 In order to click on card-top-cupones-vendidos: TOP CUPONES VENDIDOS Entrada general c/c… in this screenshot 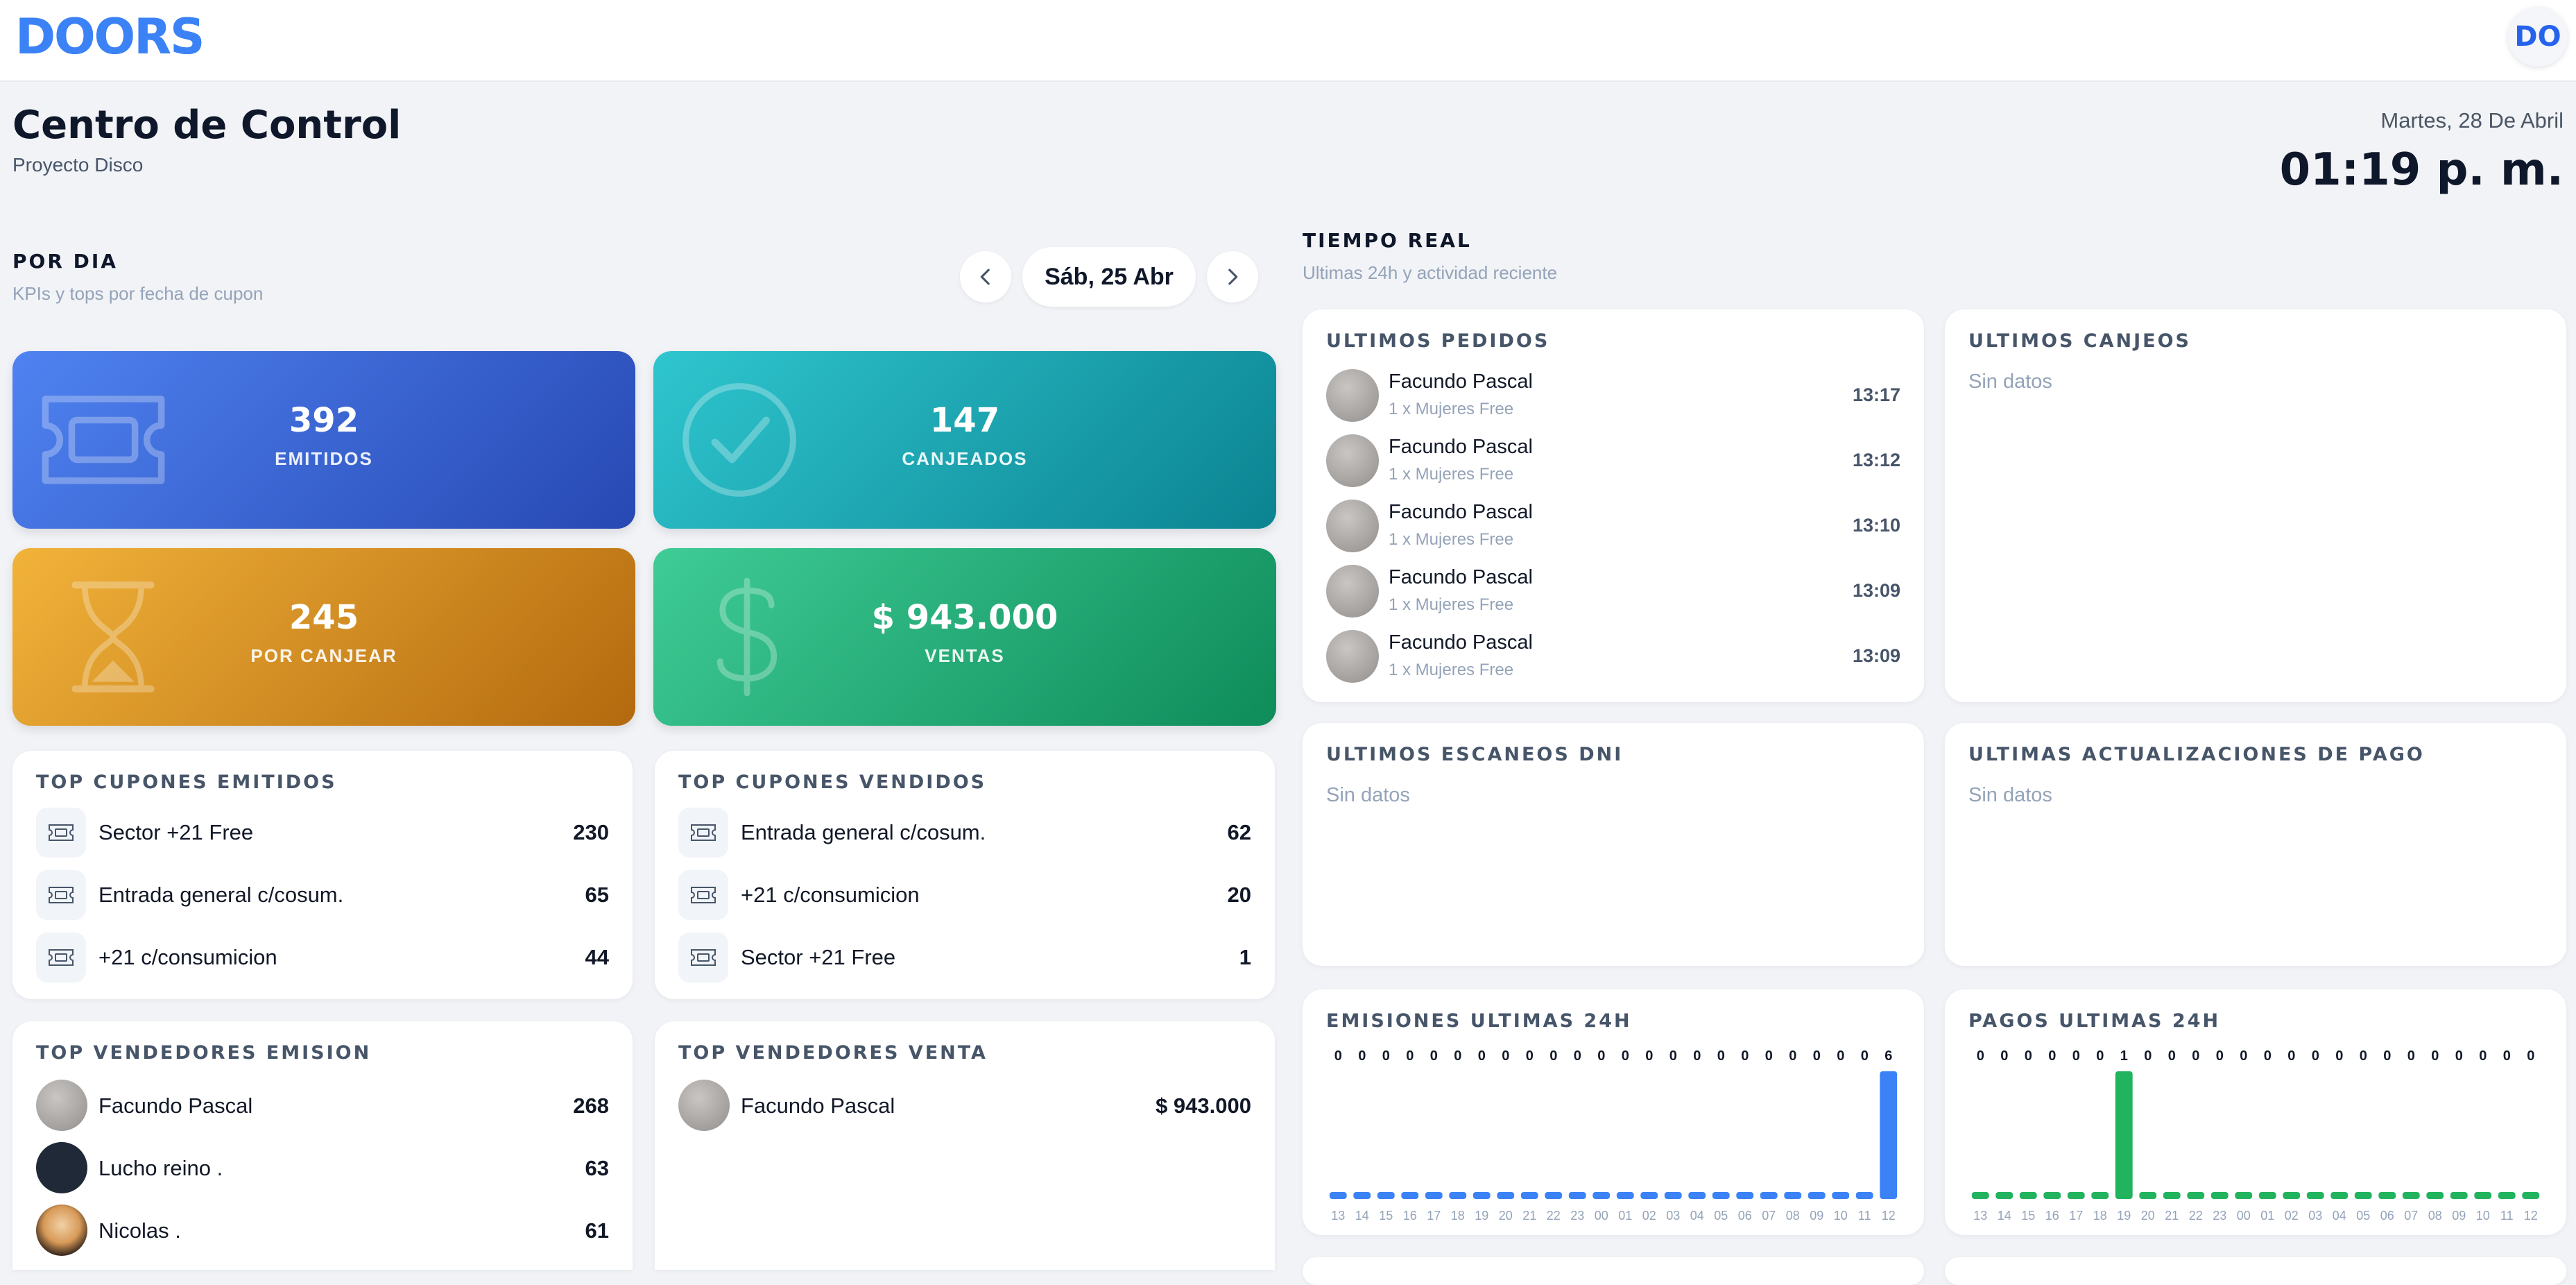, I will do `click(965, 875)`.